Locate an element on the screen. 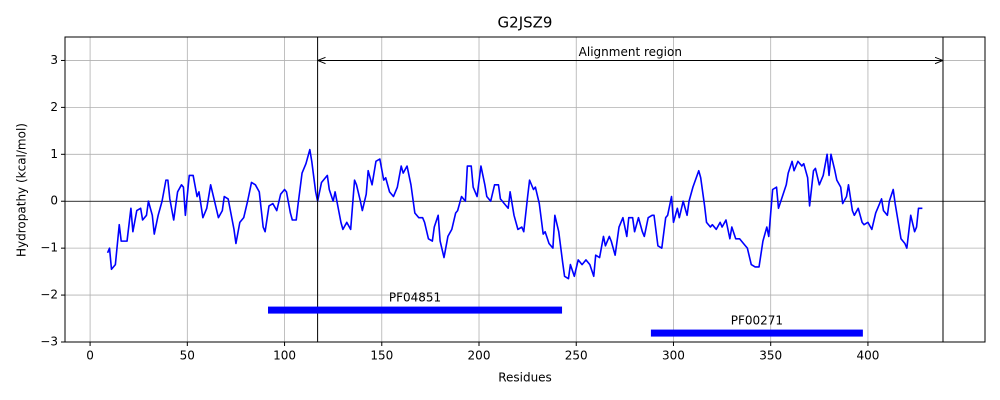  x-tick-label: 350 is located at coordinates (770, 356).